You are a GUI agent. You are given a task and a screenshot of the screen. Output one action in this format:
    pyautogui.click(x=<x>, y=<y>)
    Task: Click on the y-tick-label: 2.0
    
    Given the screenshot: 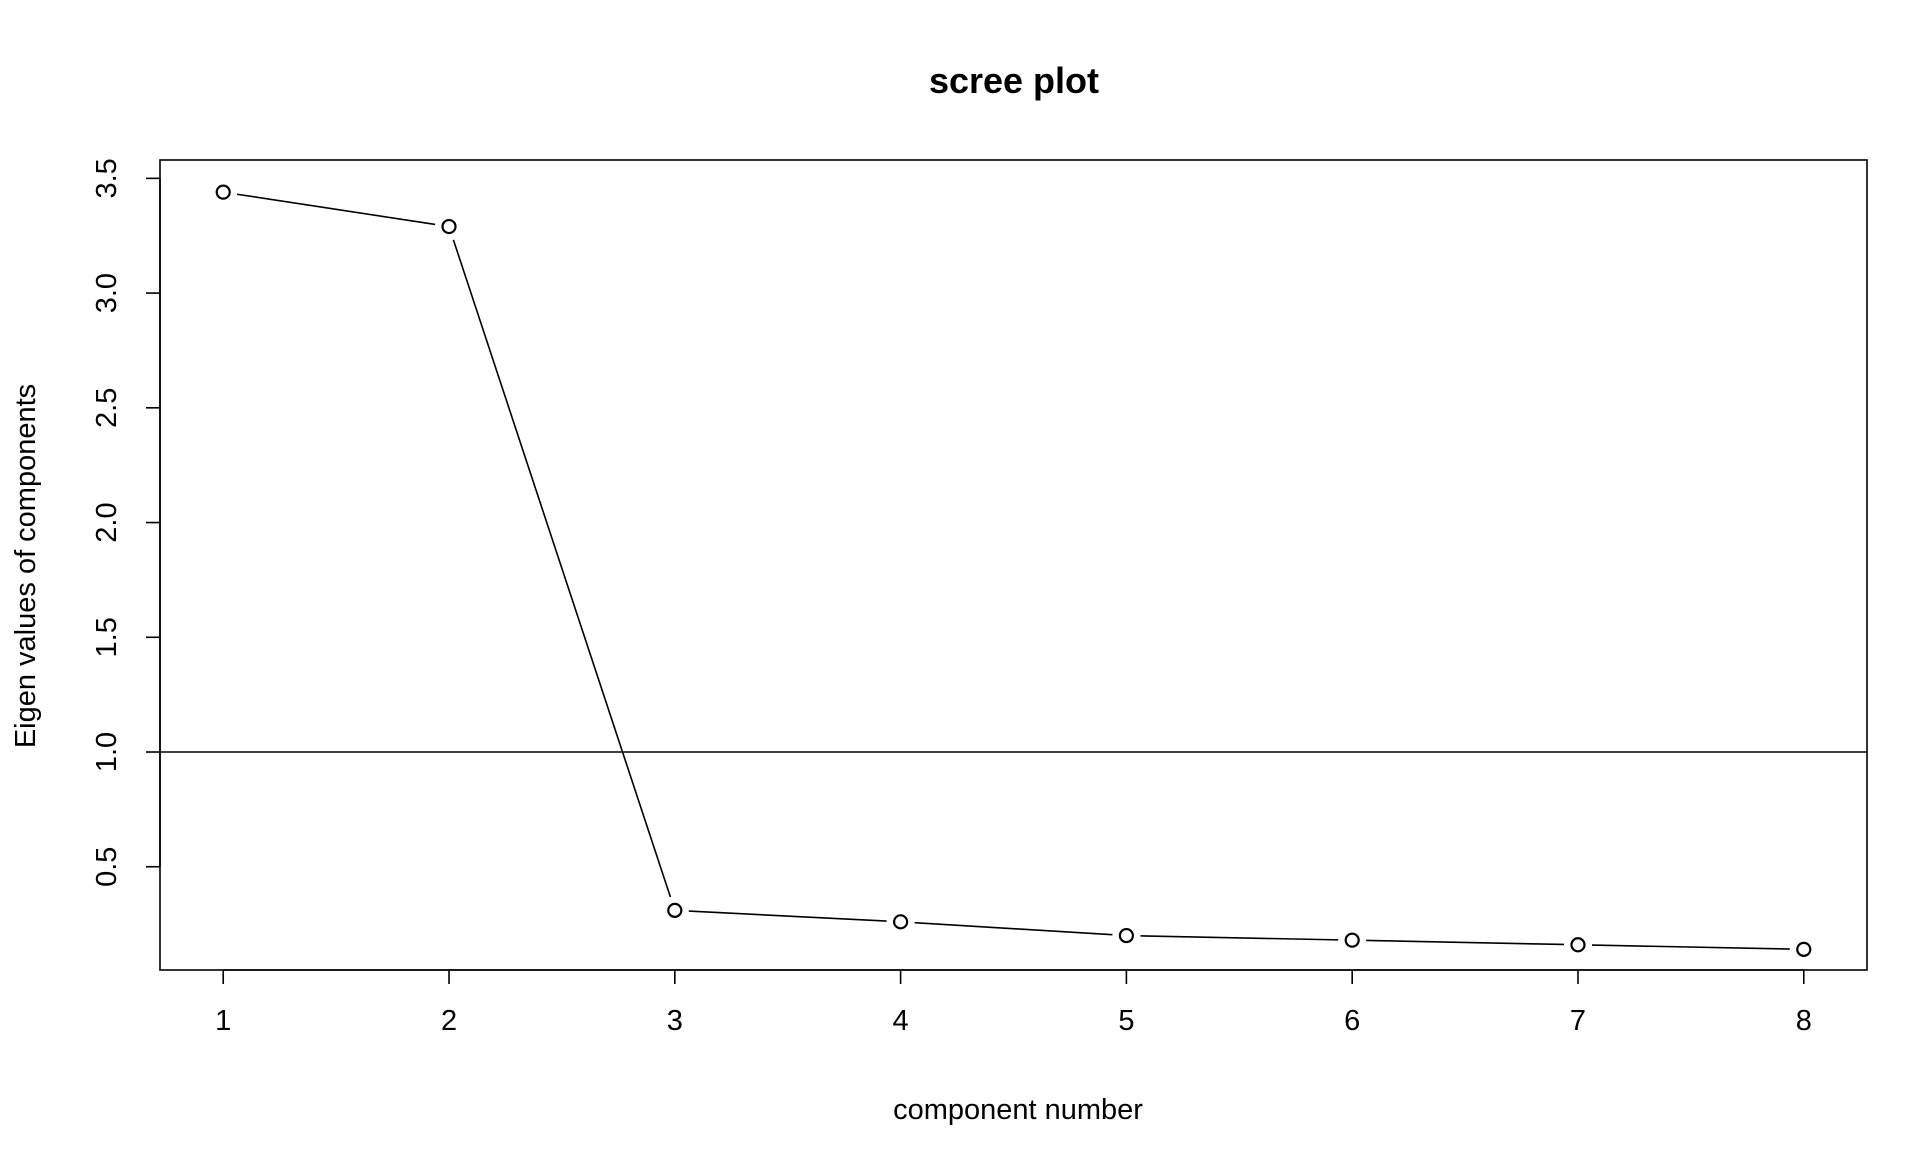 What is the action you would take?
    pyautogui.click(x=107, y=522)
    